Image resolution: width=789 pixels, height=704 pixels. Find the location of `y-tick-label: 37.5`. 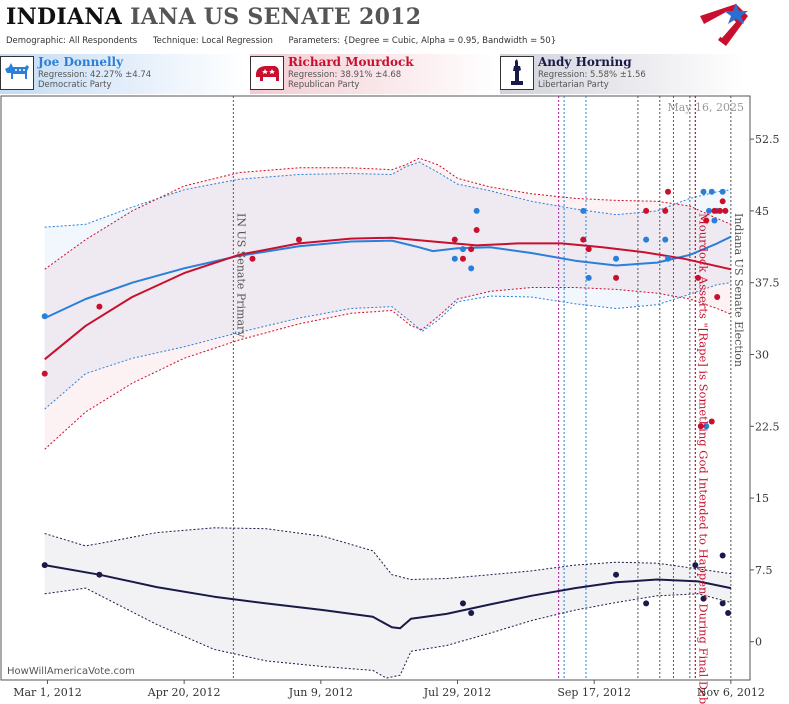

y-tick-label: 37.5 is located at coordinates (767, 283).